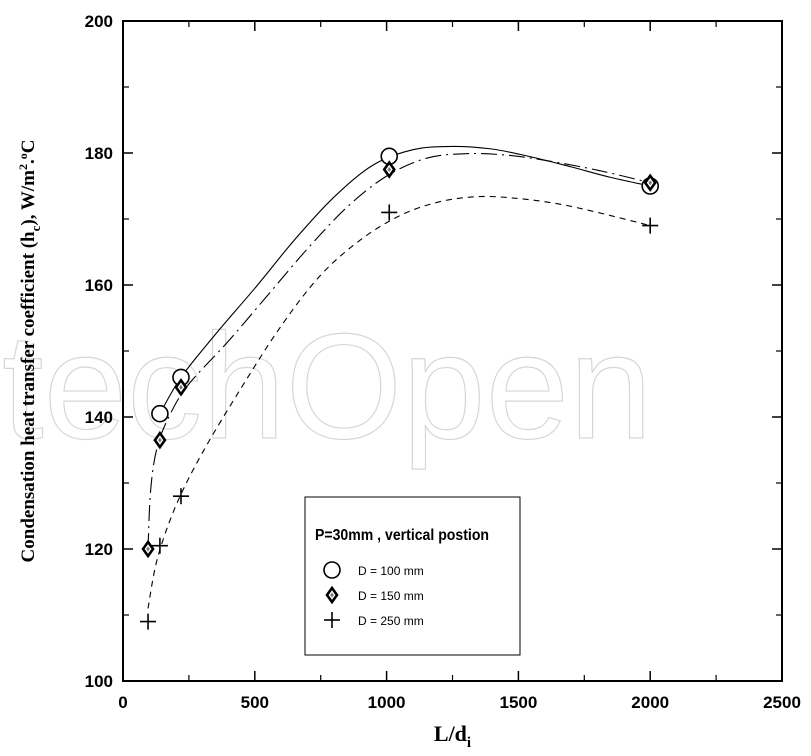  Describe the element at coordinates (391, 621) in the screenshot. I see `legend-label-series-3: D = 250 mm` at that location.